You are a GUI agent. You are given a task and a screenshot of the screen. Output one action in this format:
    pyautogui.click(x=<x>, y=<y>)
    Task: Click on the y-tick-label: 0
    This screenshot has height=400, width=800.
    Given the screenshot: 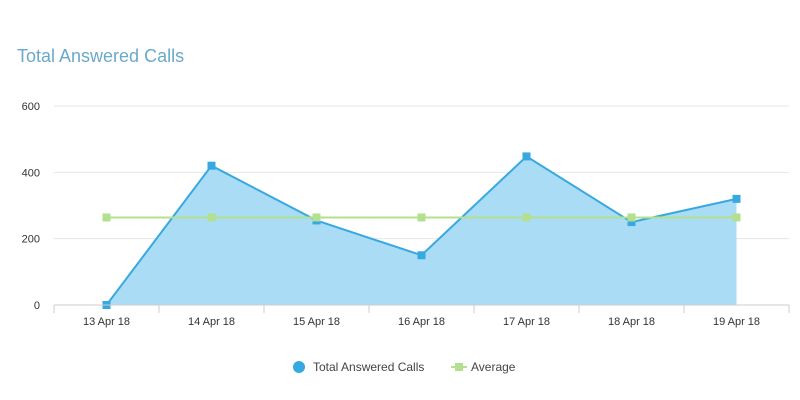 What is the action you would take?
    pyautogui.click(x=37, y=306)
    